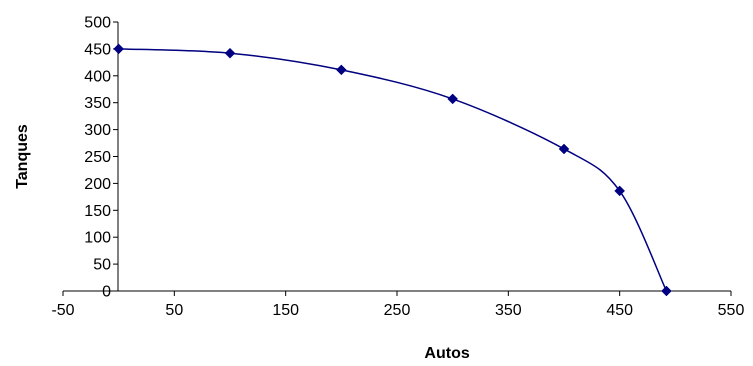 The image size is (753, 366). I want to click on y-tick-label: 150, so click(97, 211).